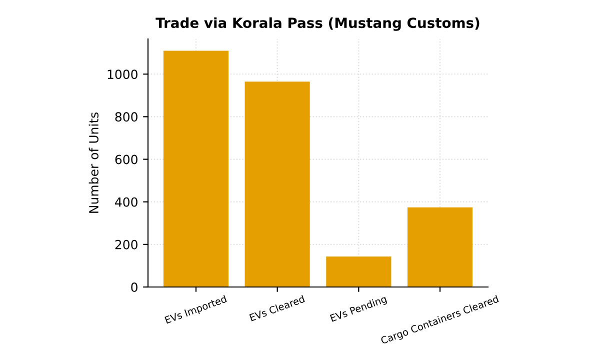  What do you see at coordinates (123, 75) in the screenshot?
I see `y-tick-label: 1000` at bounding box center [123, 75].